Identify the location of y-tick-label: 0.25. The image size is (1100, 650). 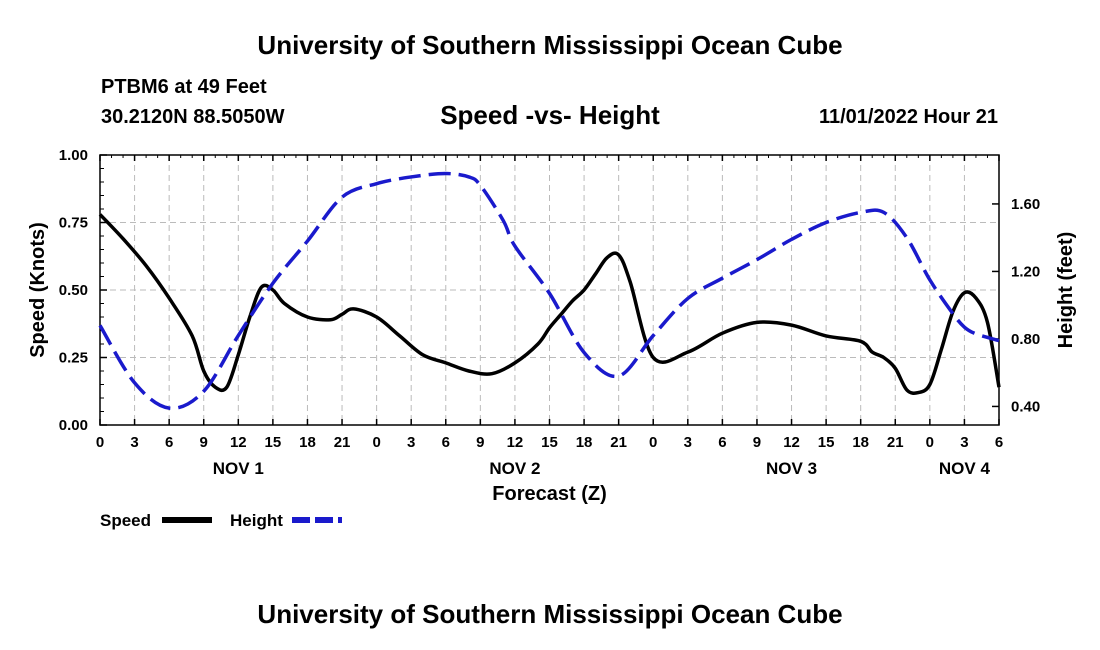
(73, 358).